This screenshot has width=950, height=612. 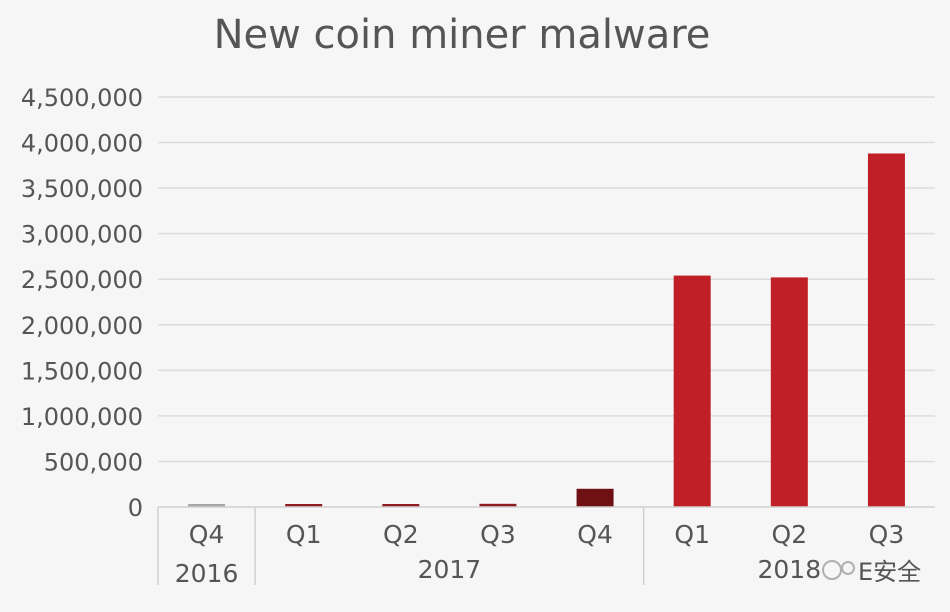 What do you see at coordinates (135, 508) in the screenshot?
I see `y-tick-label: 0` at bounding box center [135, 508].